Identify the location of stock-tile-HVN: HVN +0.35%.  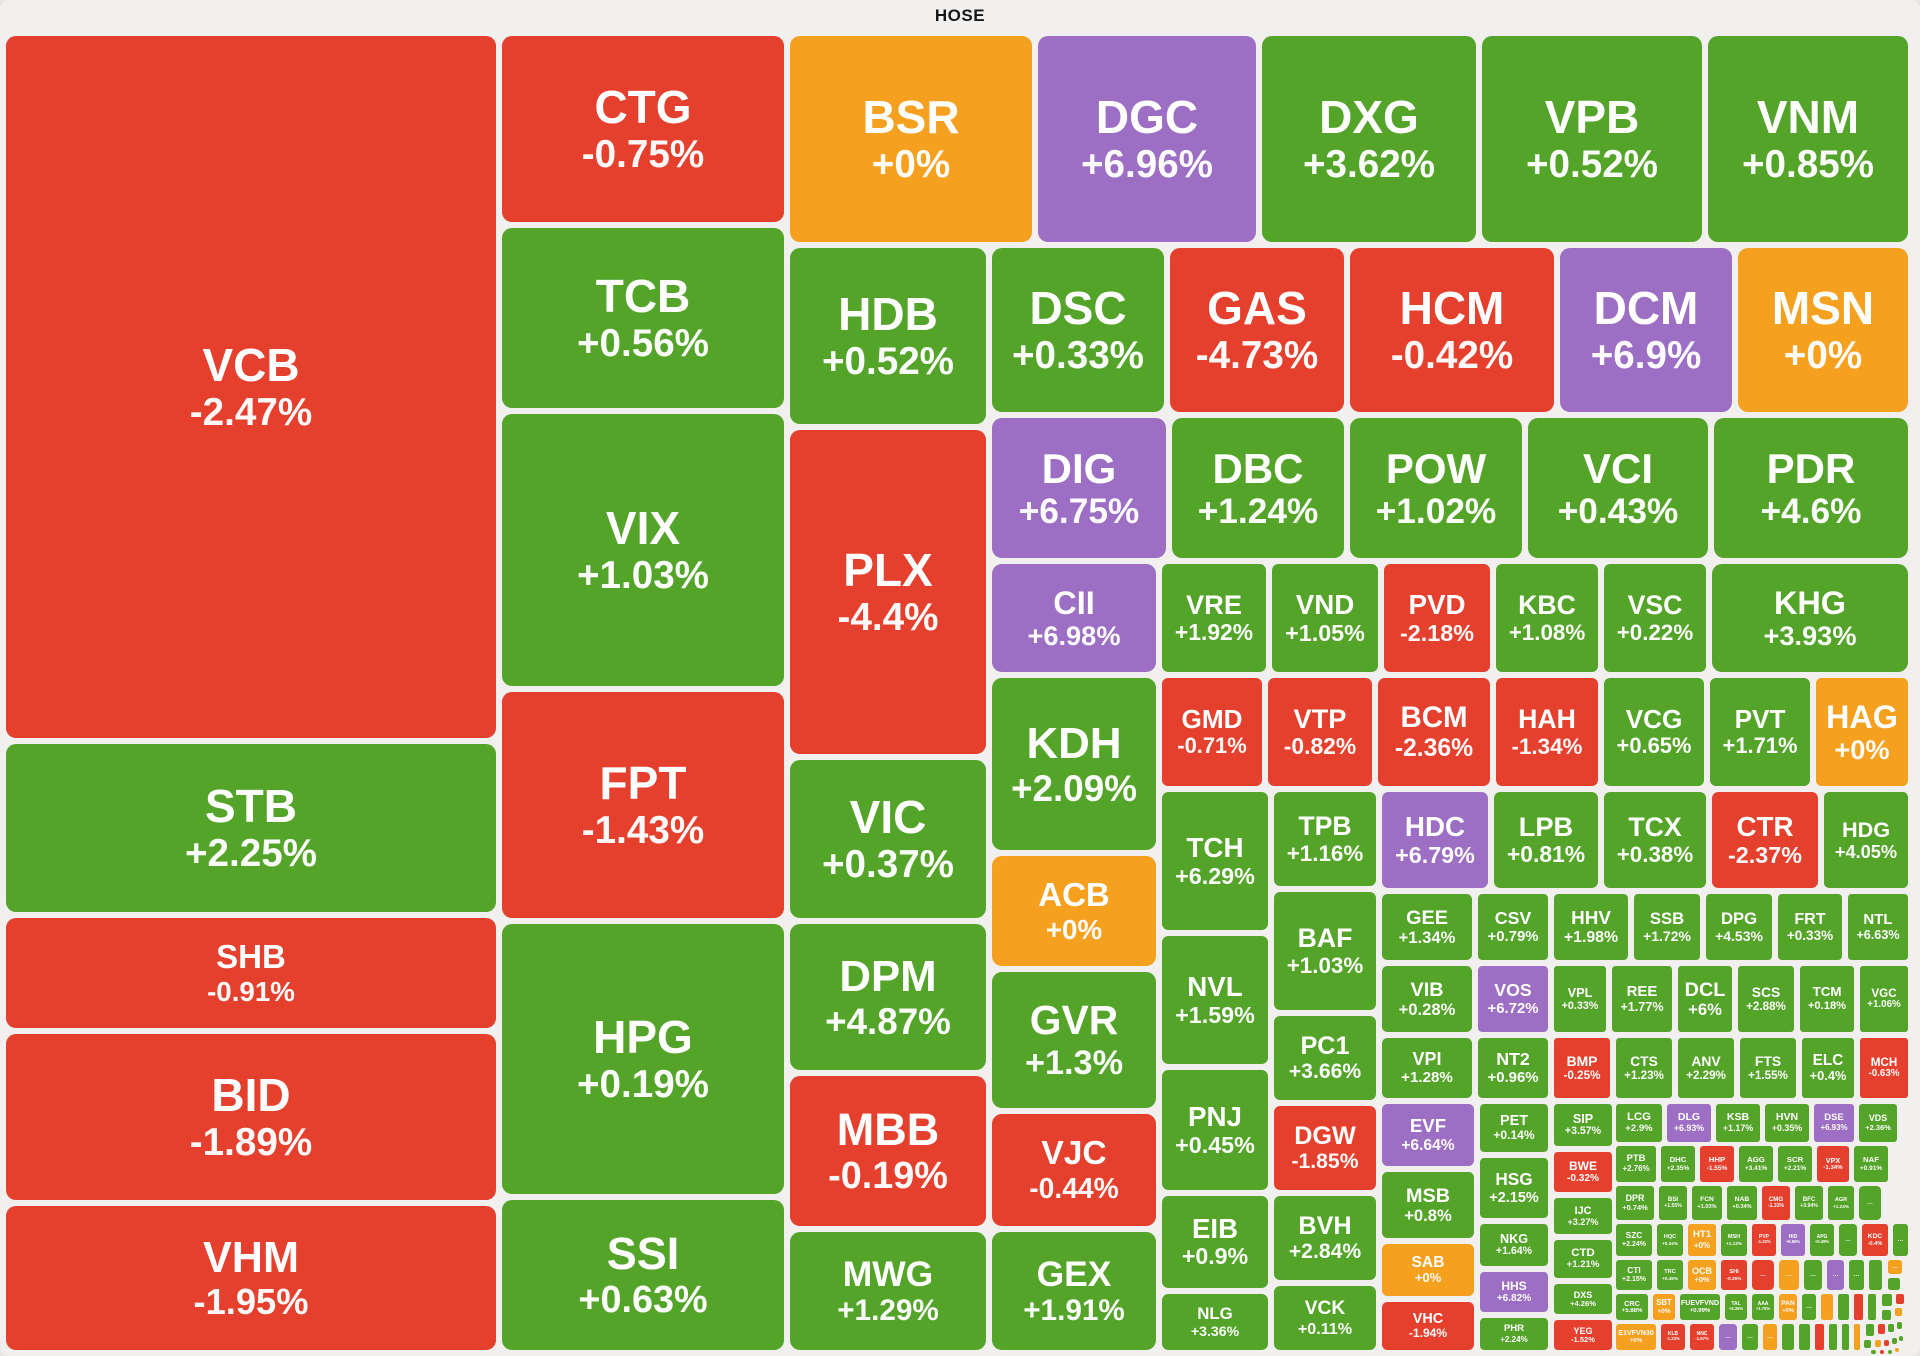
(1787, 1123).